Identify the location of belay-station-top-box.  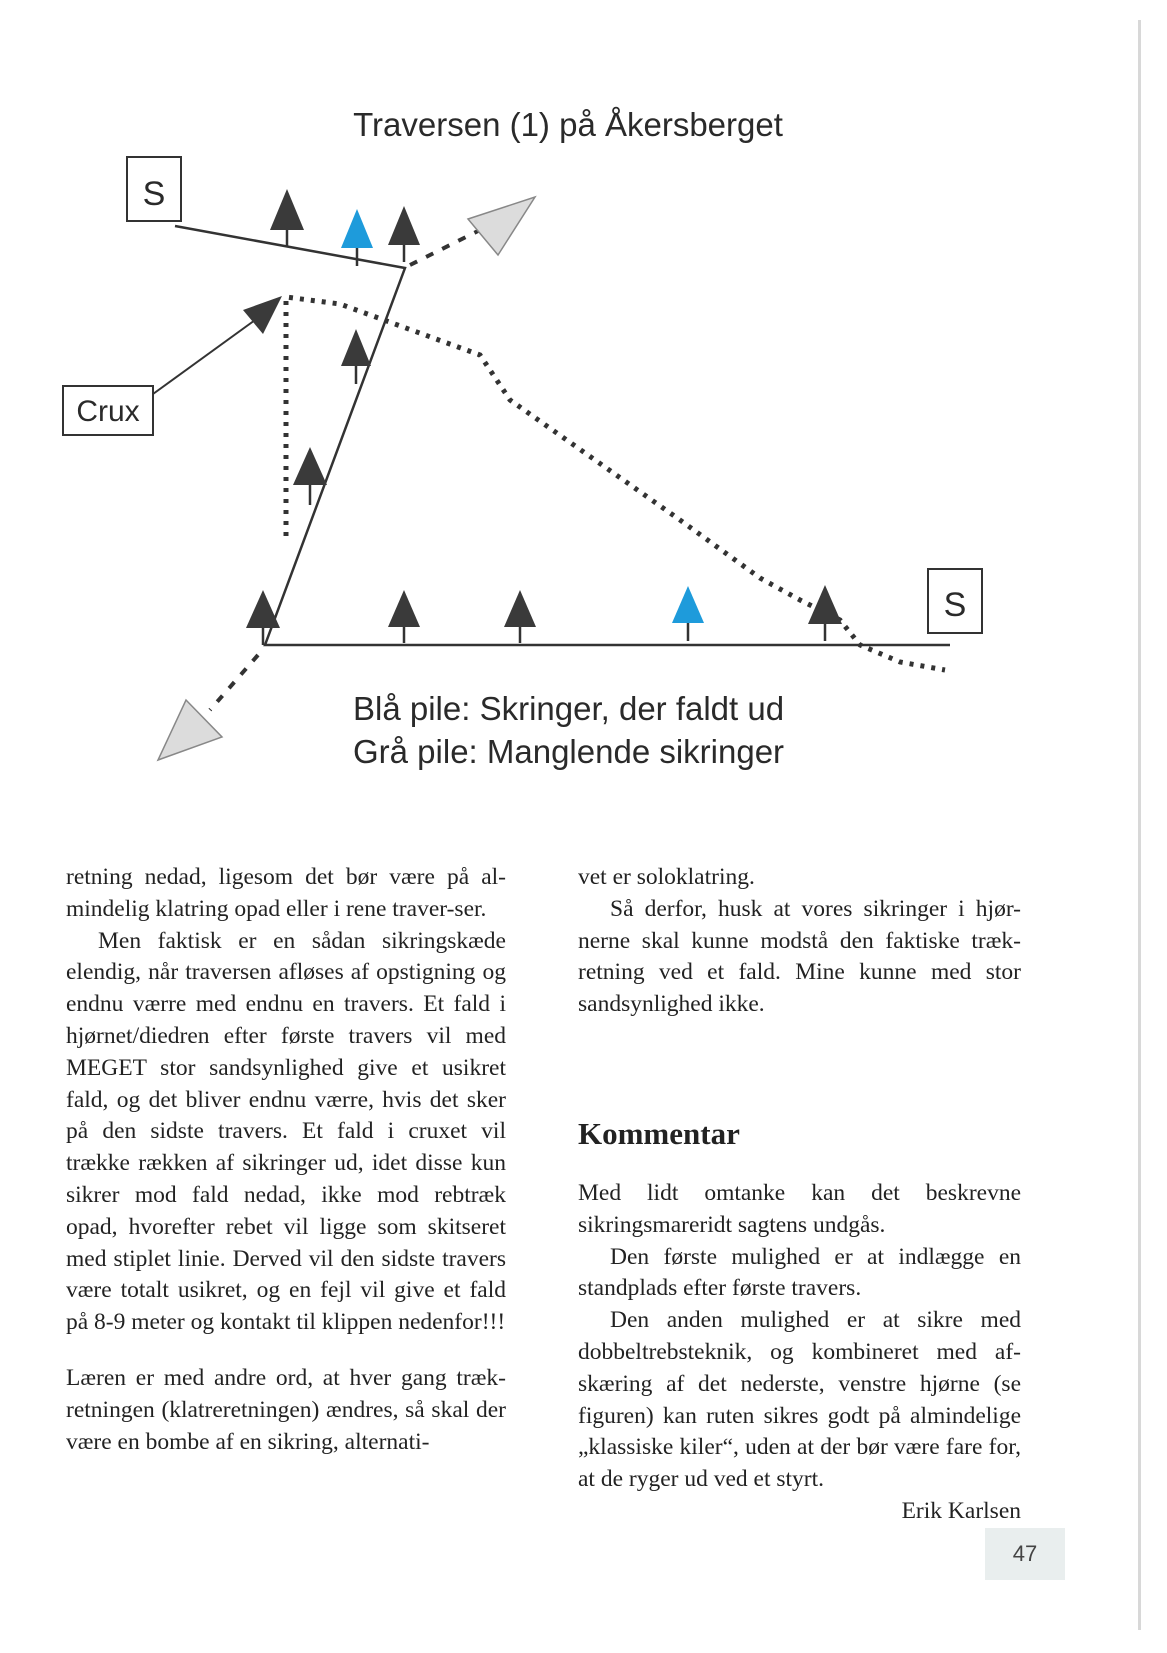
(154, 189).